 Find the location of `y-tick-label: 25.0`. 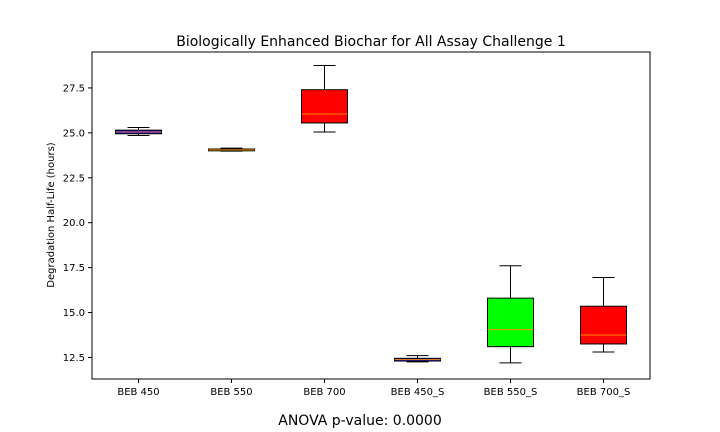

y-tick-label: 25.0 is located at coordinates (74, 133).